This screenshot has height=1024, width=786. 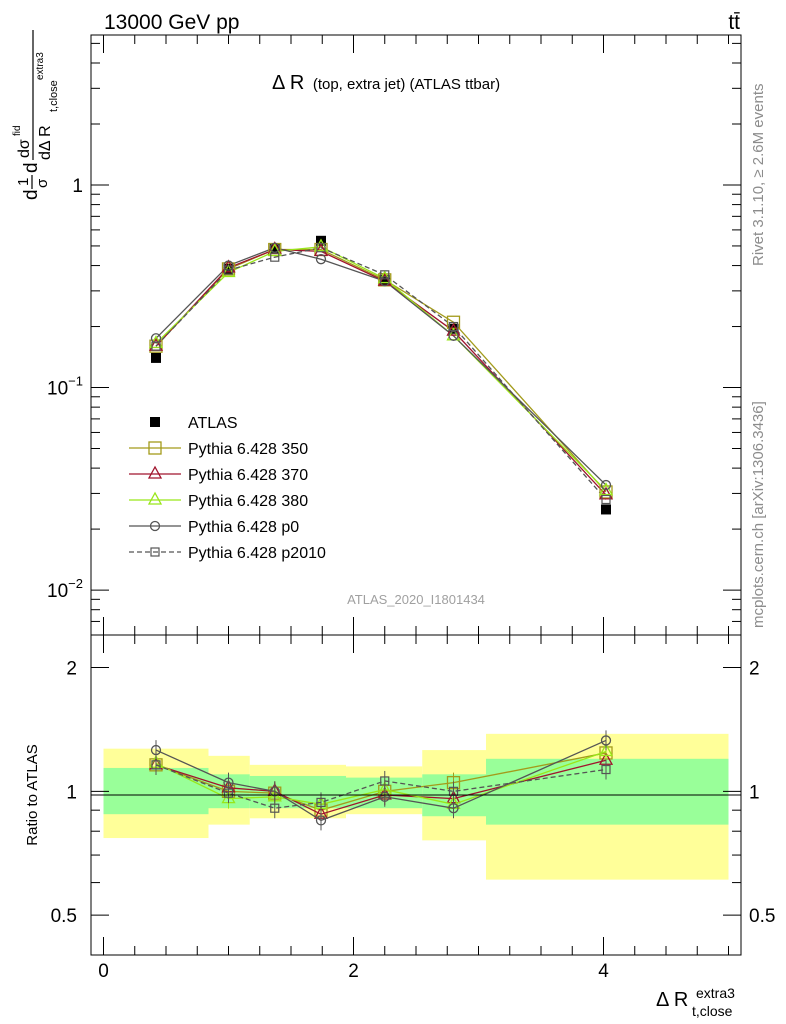 I want to click on ylabel-one: 1, so click(x=23, y=182).